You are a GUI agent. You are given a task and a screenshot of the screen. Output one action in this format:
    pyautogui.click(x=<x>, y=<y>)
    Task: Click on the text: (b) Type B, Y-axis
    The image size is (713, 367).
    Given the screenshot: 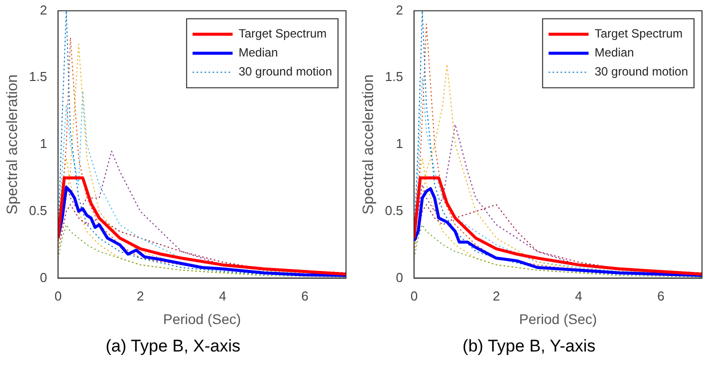 What is the action you would take?
    pyautogui.click(x=529, y=346)
    